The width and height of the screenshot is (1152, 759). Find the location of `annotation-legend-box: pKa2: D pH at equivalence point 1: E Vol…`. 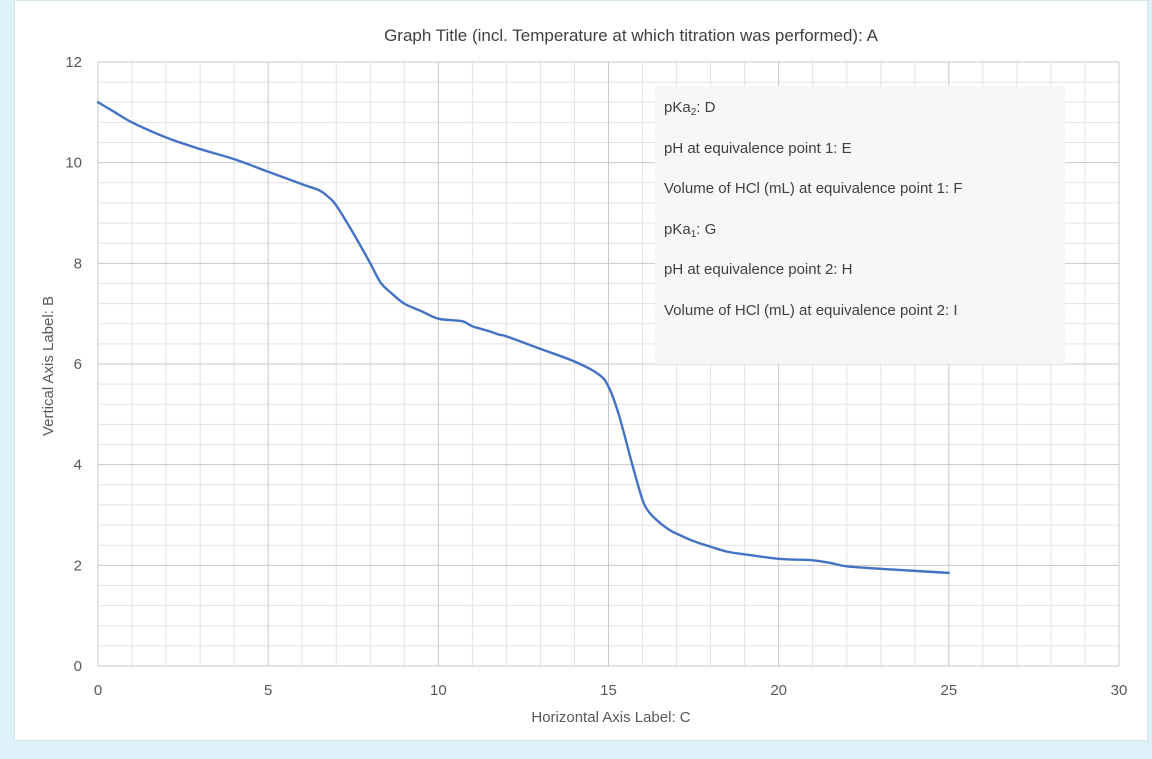

annotation-legend-box: pKa2: D pH at equivalence point 1: E Vol… is located at coordinates (860, 225).